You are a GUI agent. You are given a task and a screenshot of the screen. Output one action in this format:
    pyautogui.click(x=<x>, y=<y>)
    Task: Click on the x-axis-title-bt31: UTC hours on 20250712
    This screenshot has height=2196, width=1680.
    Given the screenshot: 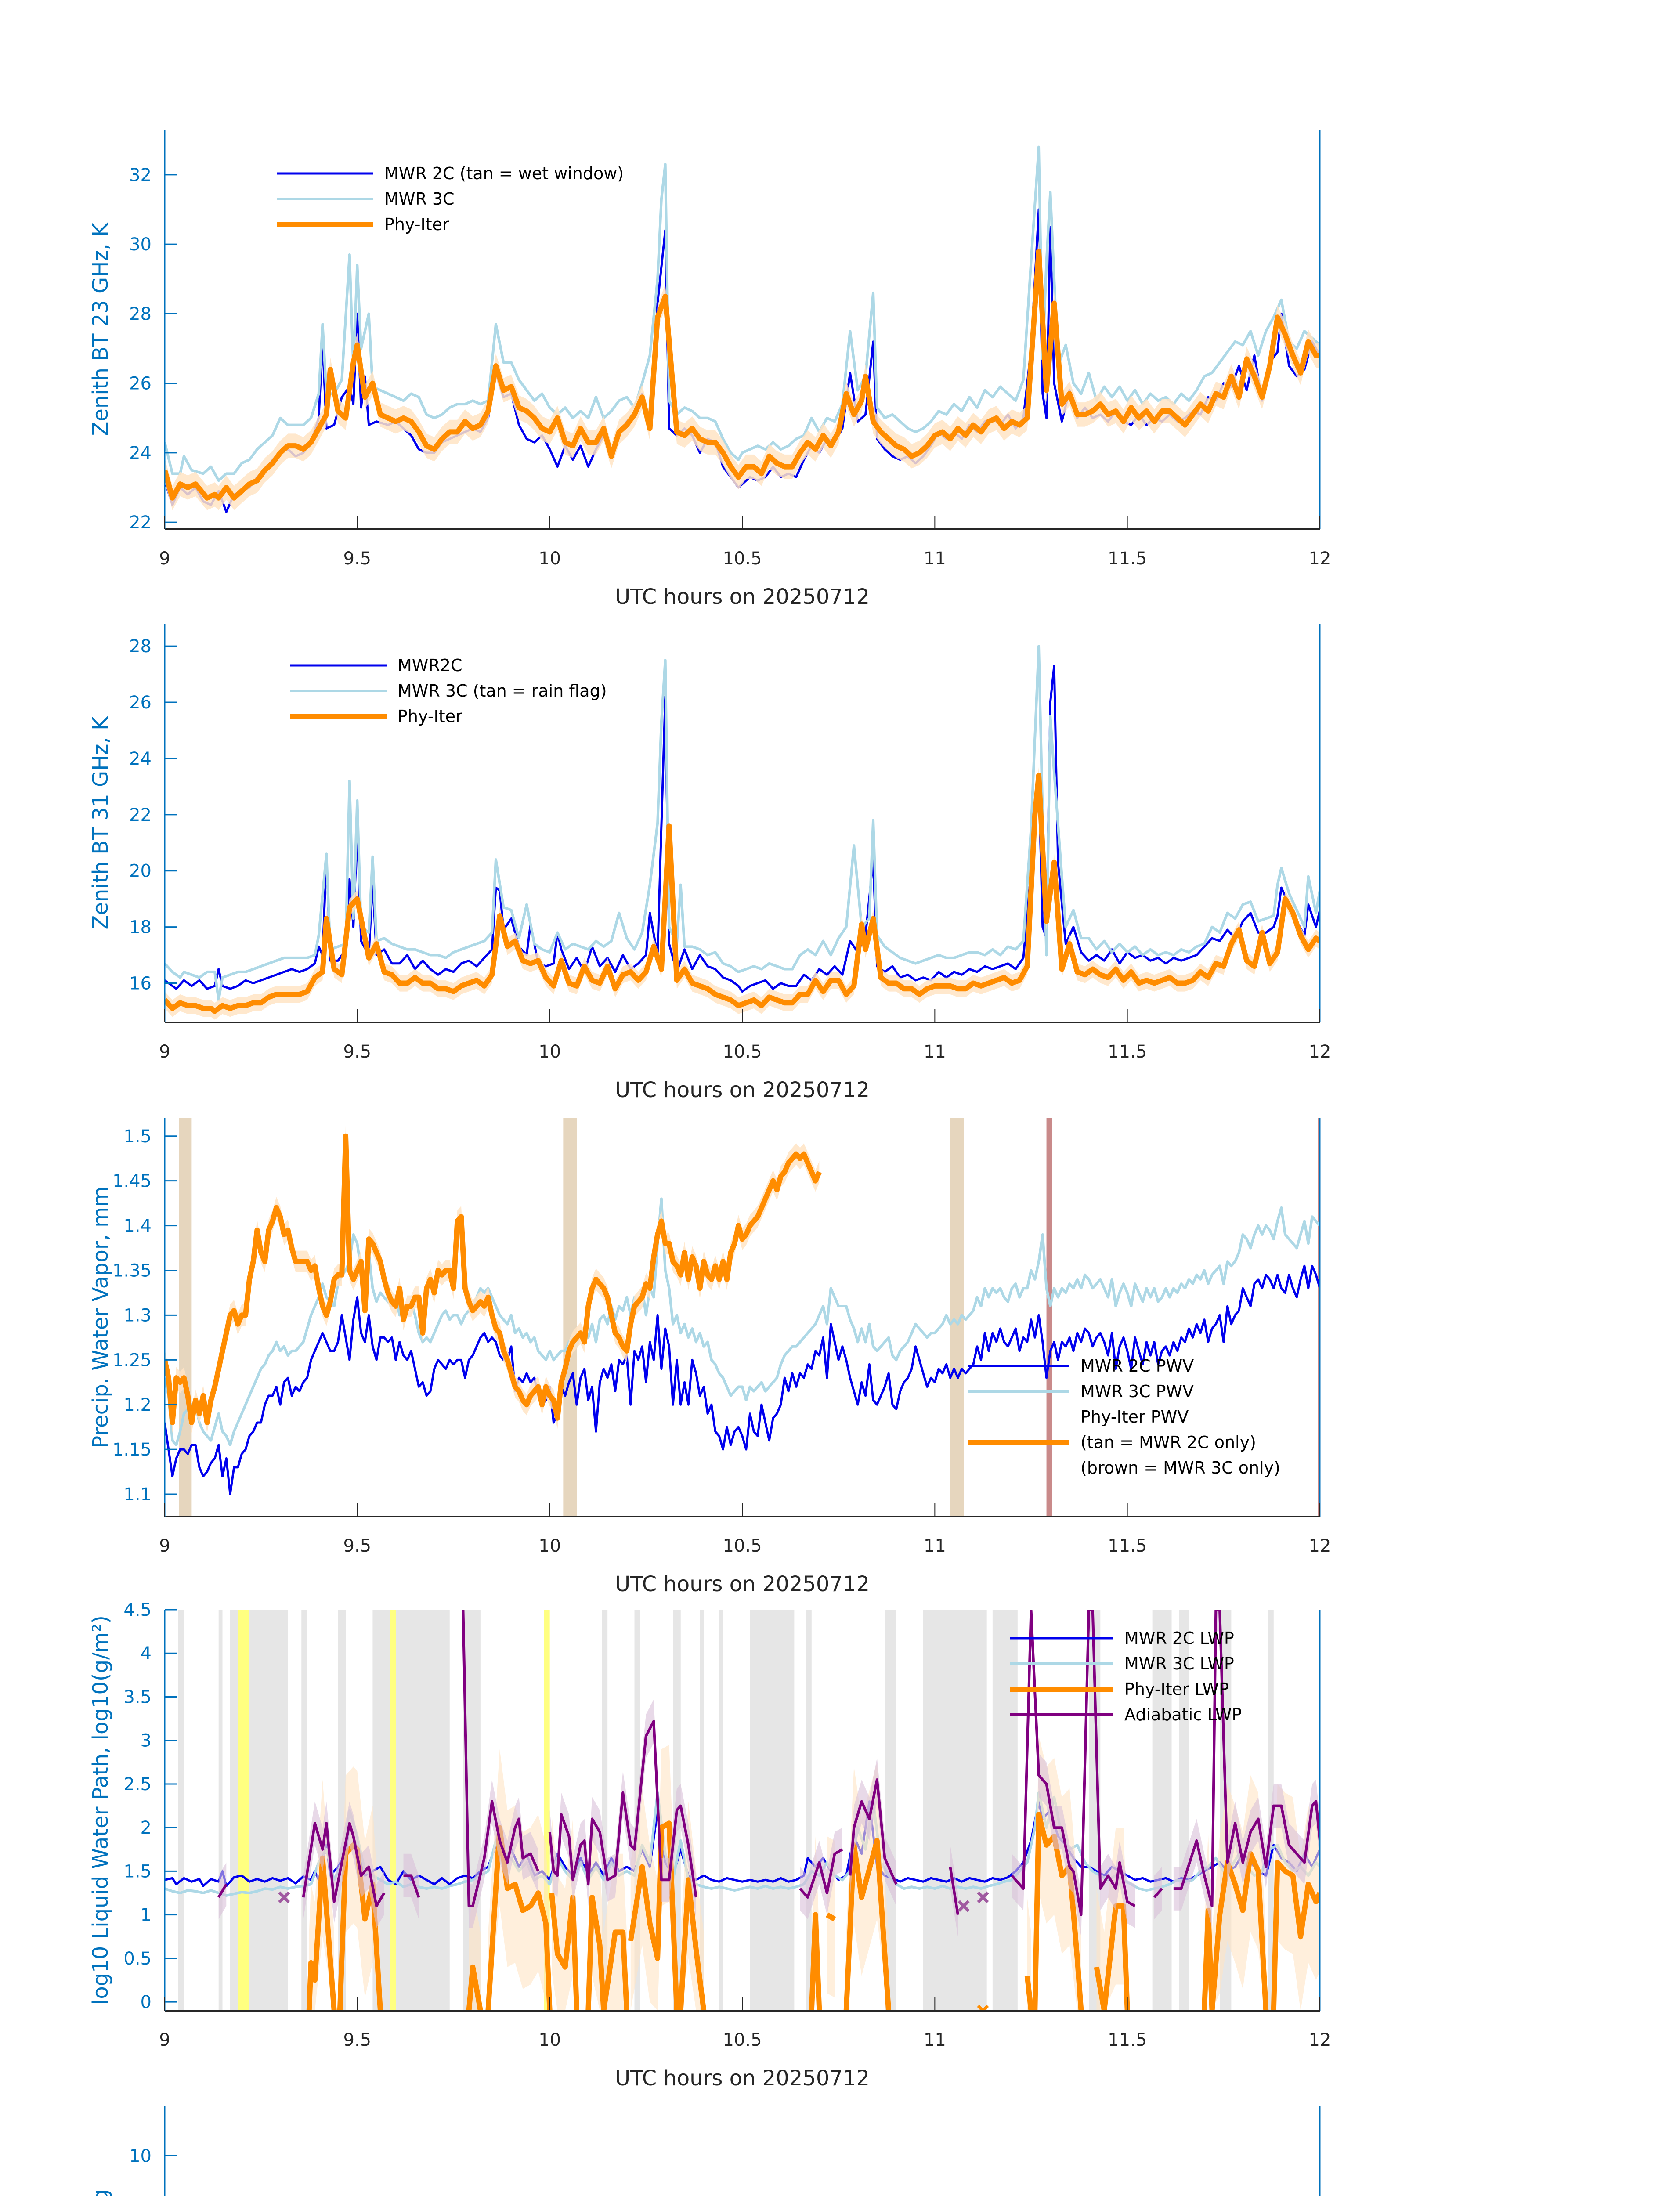 What is the action you would take?
    pyautogui.click(x=742, y=1090)
    